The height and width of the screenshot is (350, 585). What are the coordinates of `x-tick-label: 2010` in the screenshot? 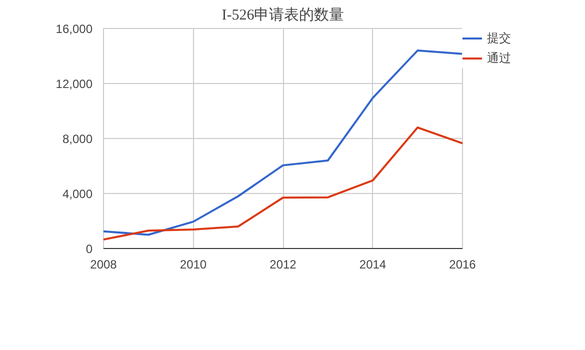 It's located at (193, 265).